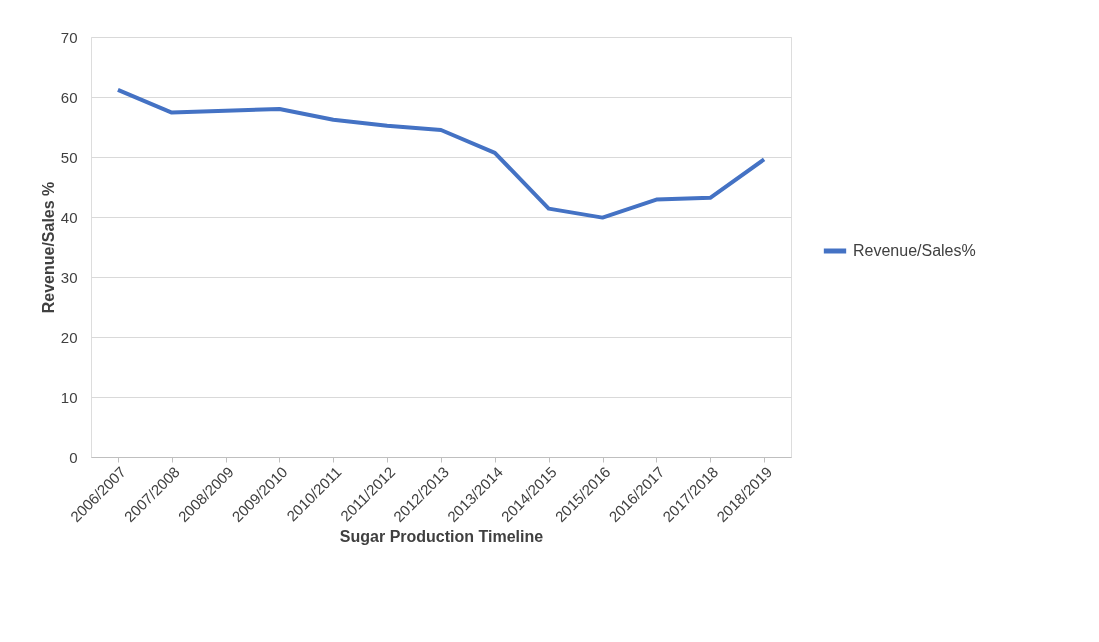 The width and height of the screenshot is (1099, 642). Describe the element at coordinates (48, 247) in the screenshot. I see `y-axis-title: Revenue/Sales %` at that location.